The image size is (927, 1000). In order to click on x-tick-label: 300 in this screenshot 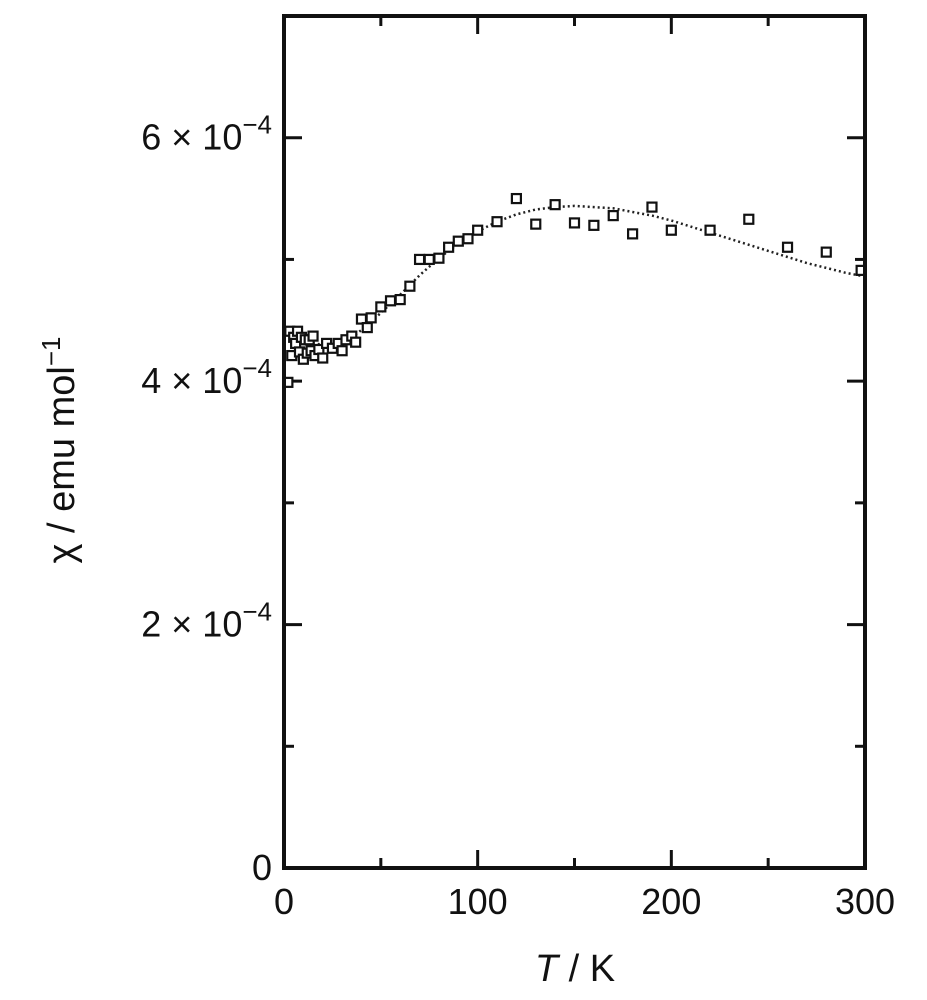, I will do `click(865, 901)`.